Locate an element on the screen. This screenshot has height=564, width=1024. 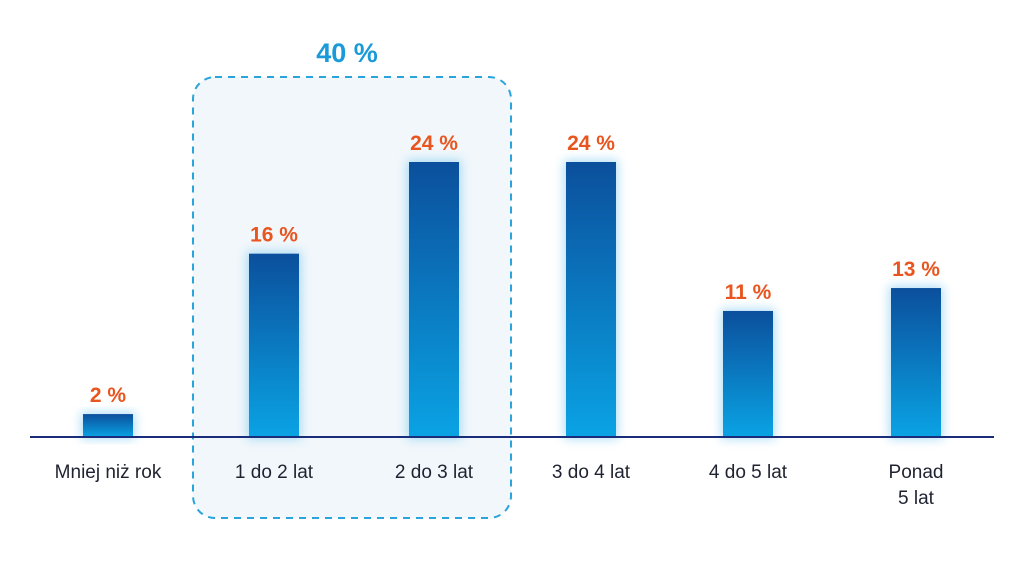
category-label-line: Ponad is located at coordinates (916, 472).